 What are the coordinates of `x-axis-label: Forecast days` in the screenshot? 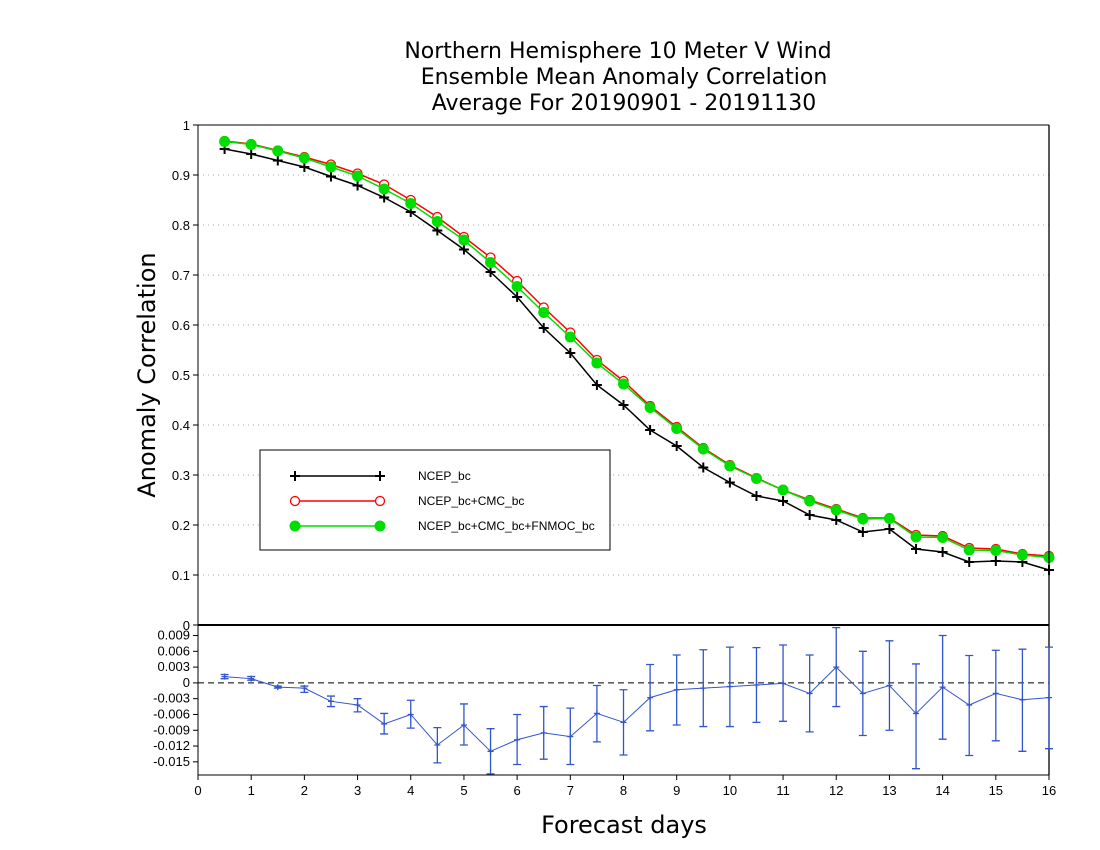 It's located at (624, 825).